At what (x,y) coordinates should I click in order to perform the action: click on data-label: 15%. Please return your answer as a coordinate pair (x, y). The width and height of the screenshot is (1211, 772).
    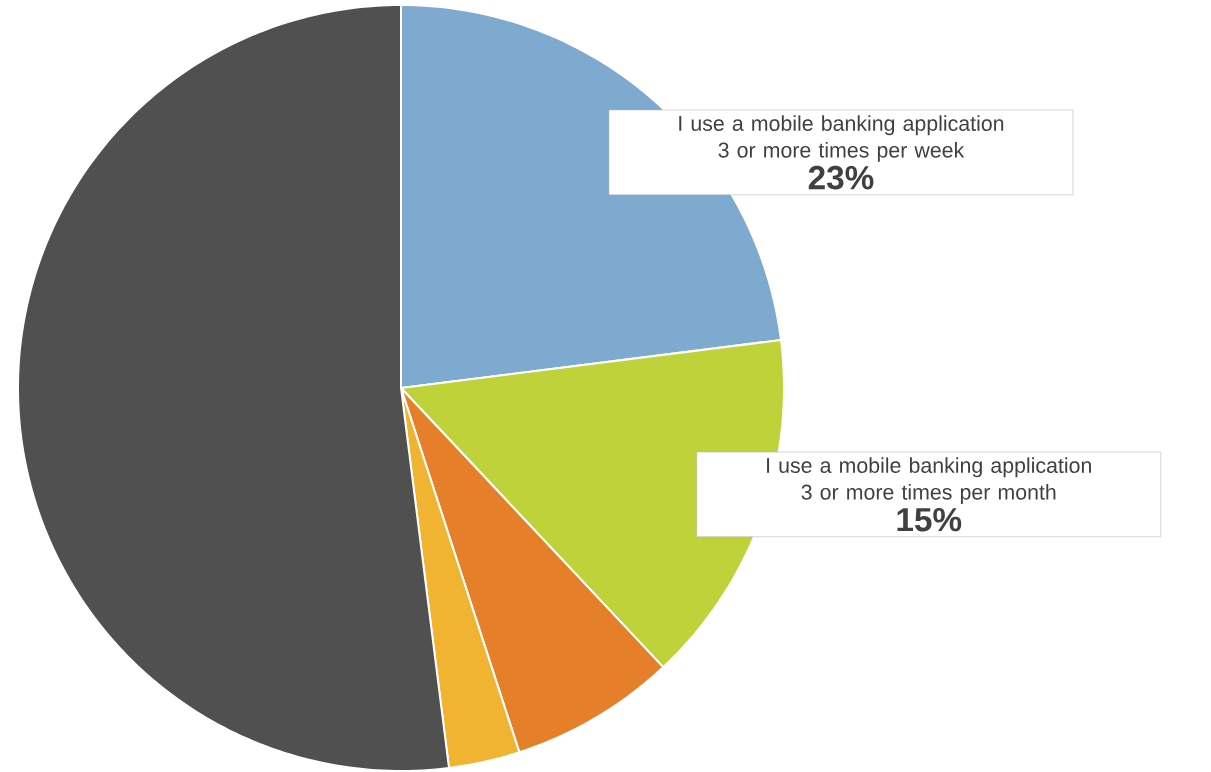
    Looking at the image, I should click on (929, 519).